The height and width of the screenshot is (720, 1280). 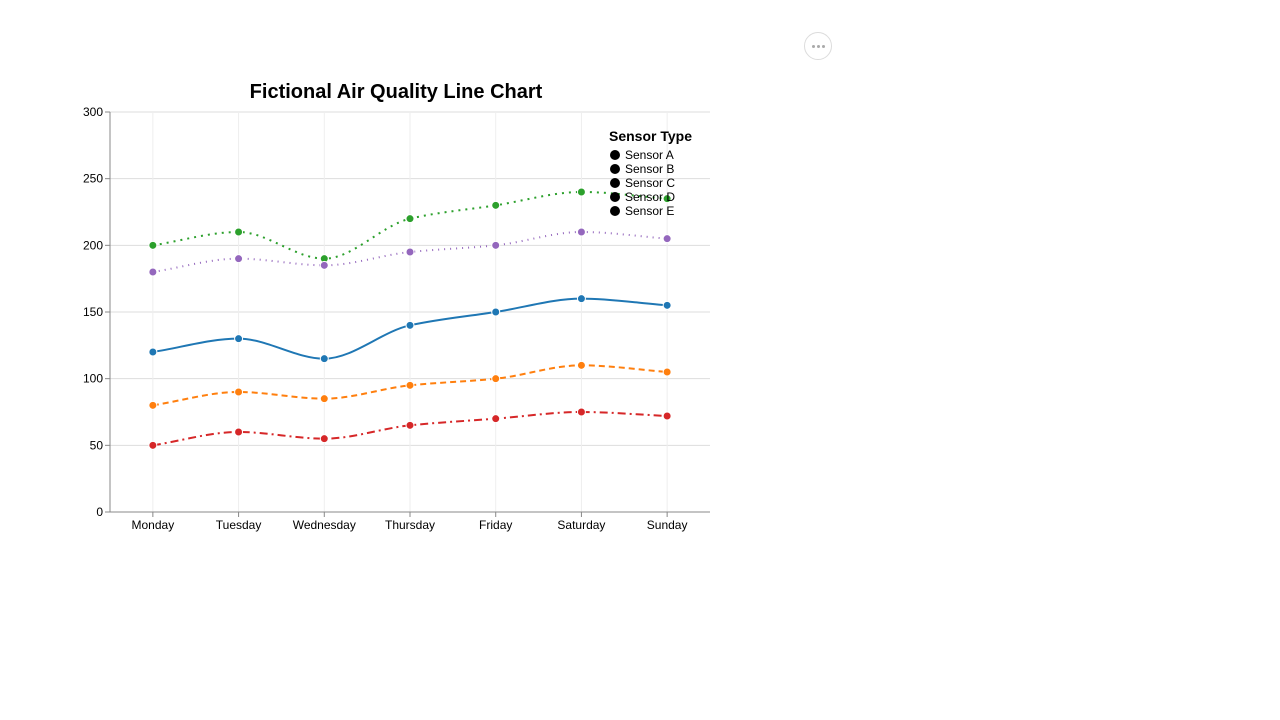 What do you see at coordinates (495, 525) in the screenshot?
I see `x-tick-label: Friday` at bounding box center [495, 525].